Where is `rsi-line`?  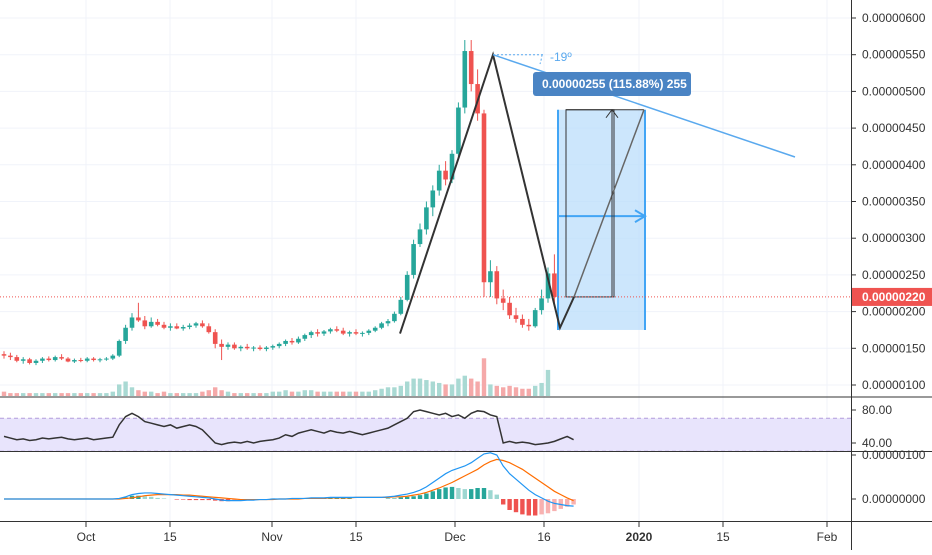
rsi-line is located at coordinates (288, 427).